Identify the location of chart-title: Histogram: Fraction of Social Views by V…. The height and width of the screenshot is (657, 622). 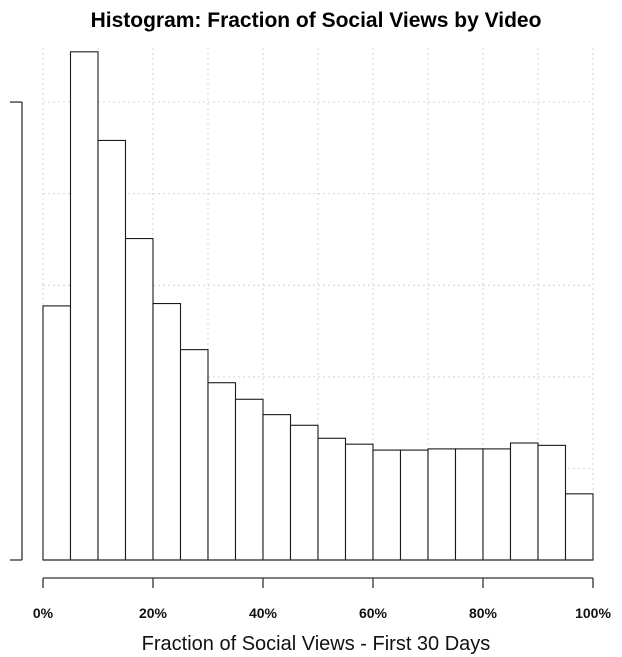
(316, 20).